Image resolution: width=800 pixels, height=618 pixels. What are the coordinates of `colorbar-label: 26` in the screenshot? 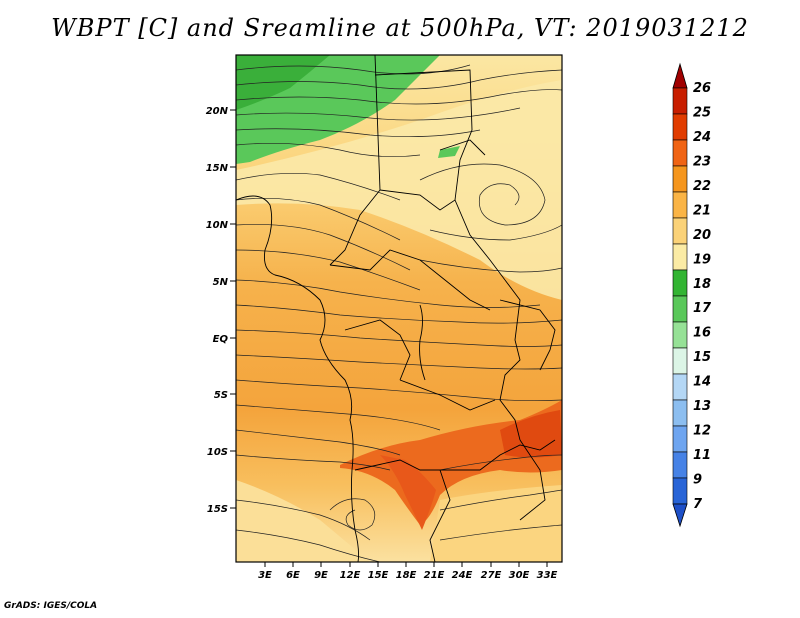 It's located at (702, 88).